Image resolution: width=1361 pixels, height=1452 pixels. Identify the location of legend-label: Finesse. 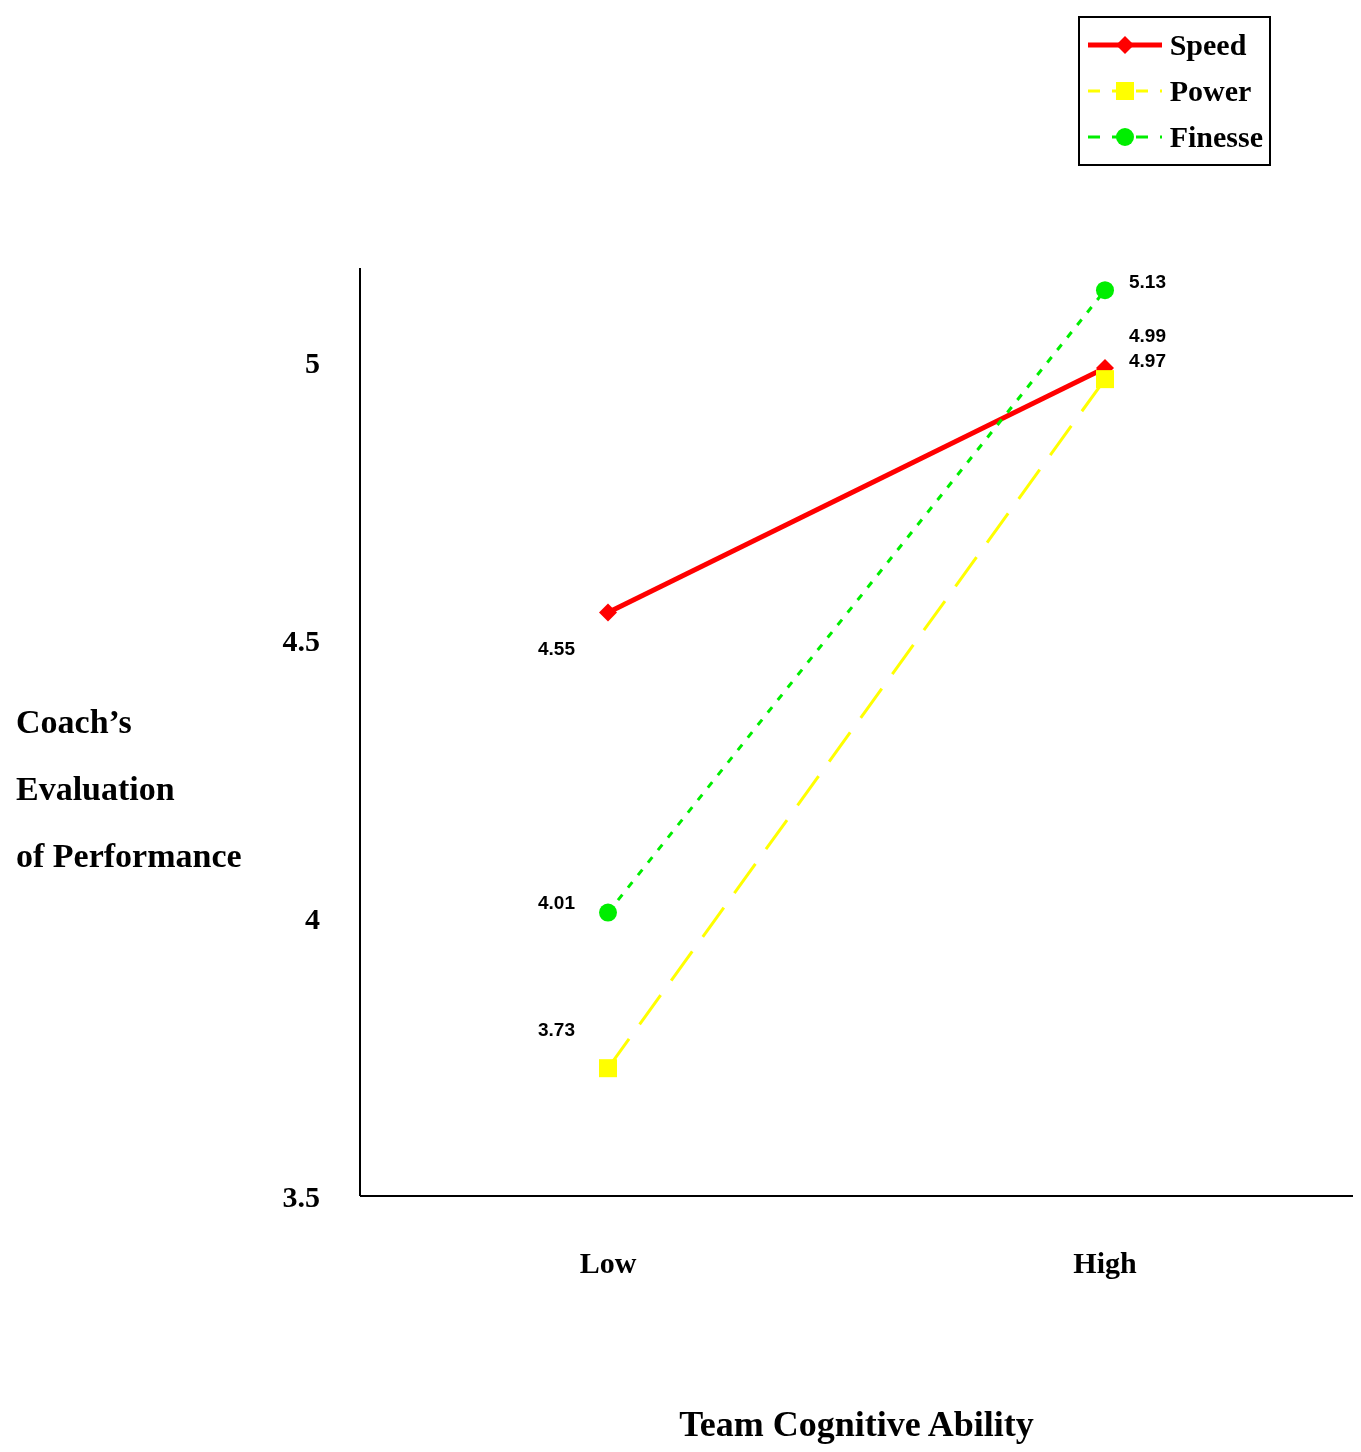
(1216, 137).